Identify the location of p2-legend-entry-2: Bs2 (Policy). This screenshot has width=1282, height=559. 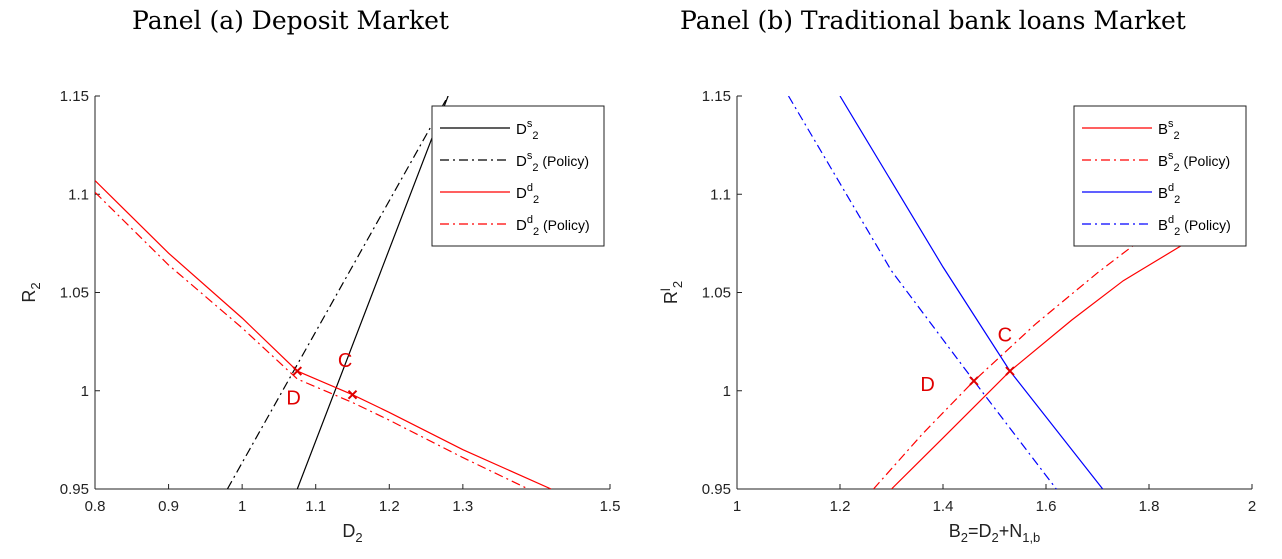
(1194, 162).